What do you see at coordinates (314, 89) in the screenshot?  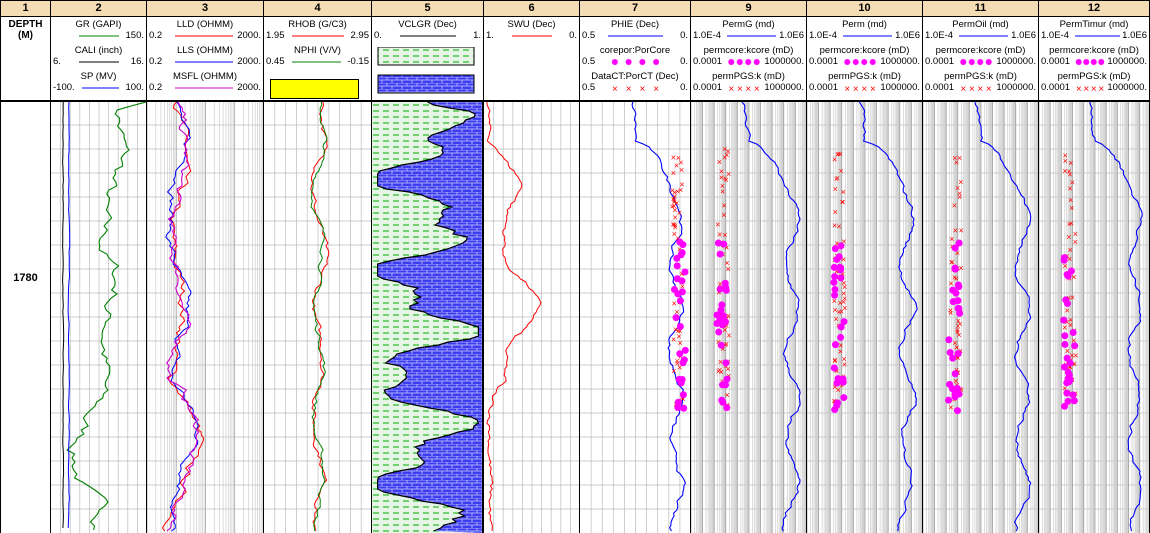 I see `nphi-fill-swatch` at bounding box center [314, 89].